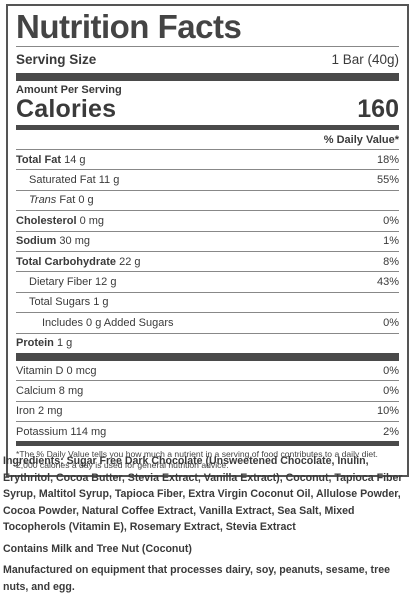 Image resolution: width=416 pixels, height=600 pixels. What do you see at coordinates (207, 343) in the screenshot?
I see `nutrient-row-protein: Protein 1 g` at bounding box center [207, 343].